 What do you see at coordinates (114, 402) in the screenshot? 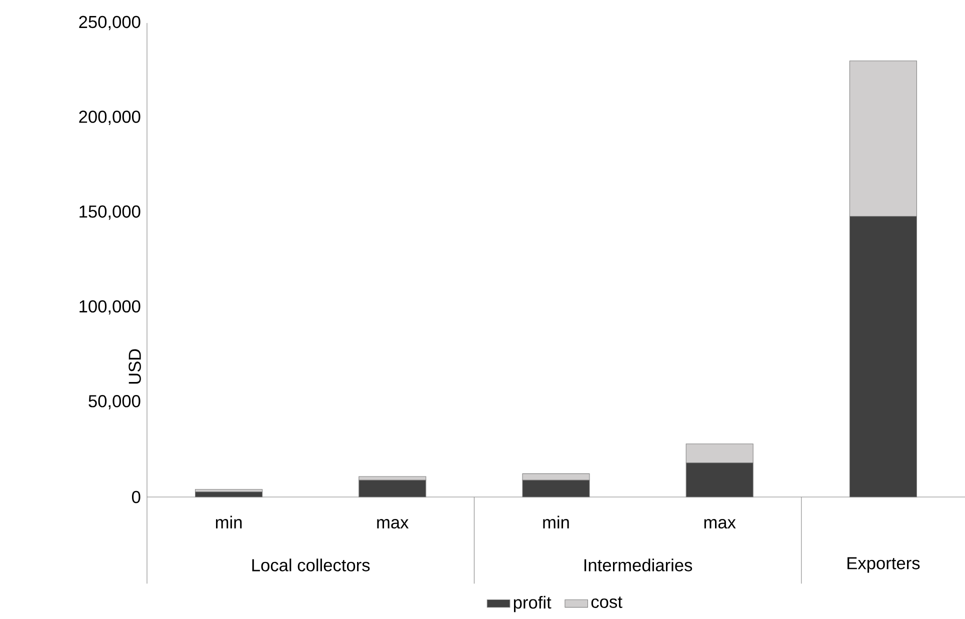
I see `y-tick-label: 50,000` at bounding box center [114, 402].